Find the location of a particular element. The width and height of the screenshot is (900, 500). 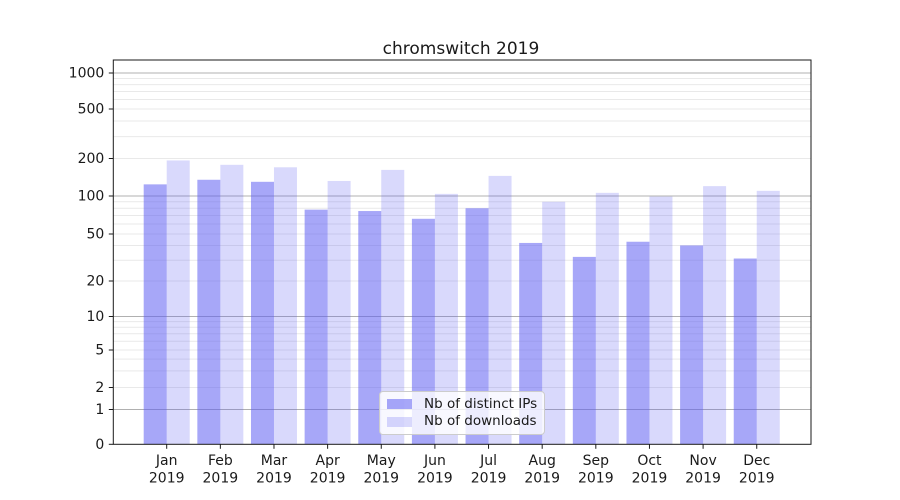

legend: Nb of distinct IPs Nb of downloads is located at coordinates (462, 413).